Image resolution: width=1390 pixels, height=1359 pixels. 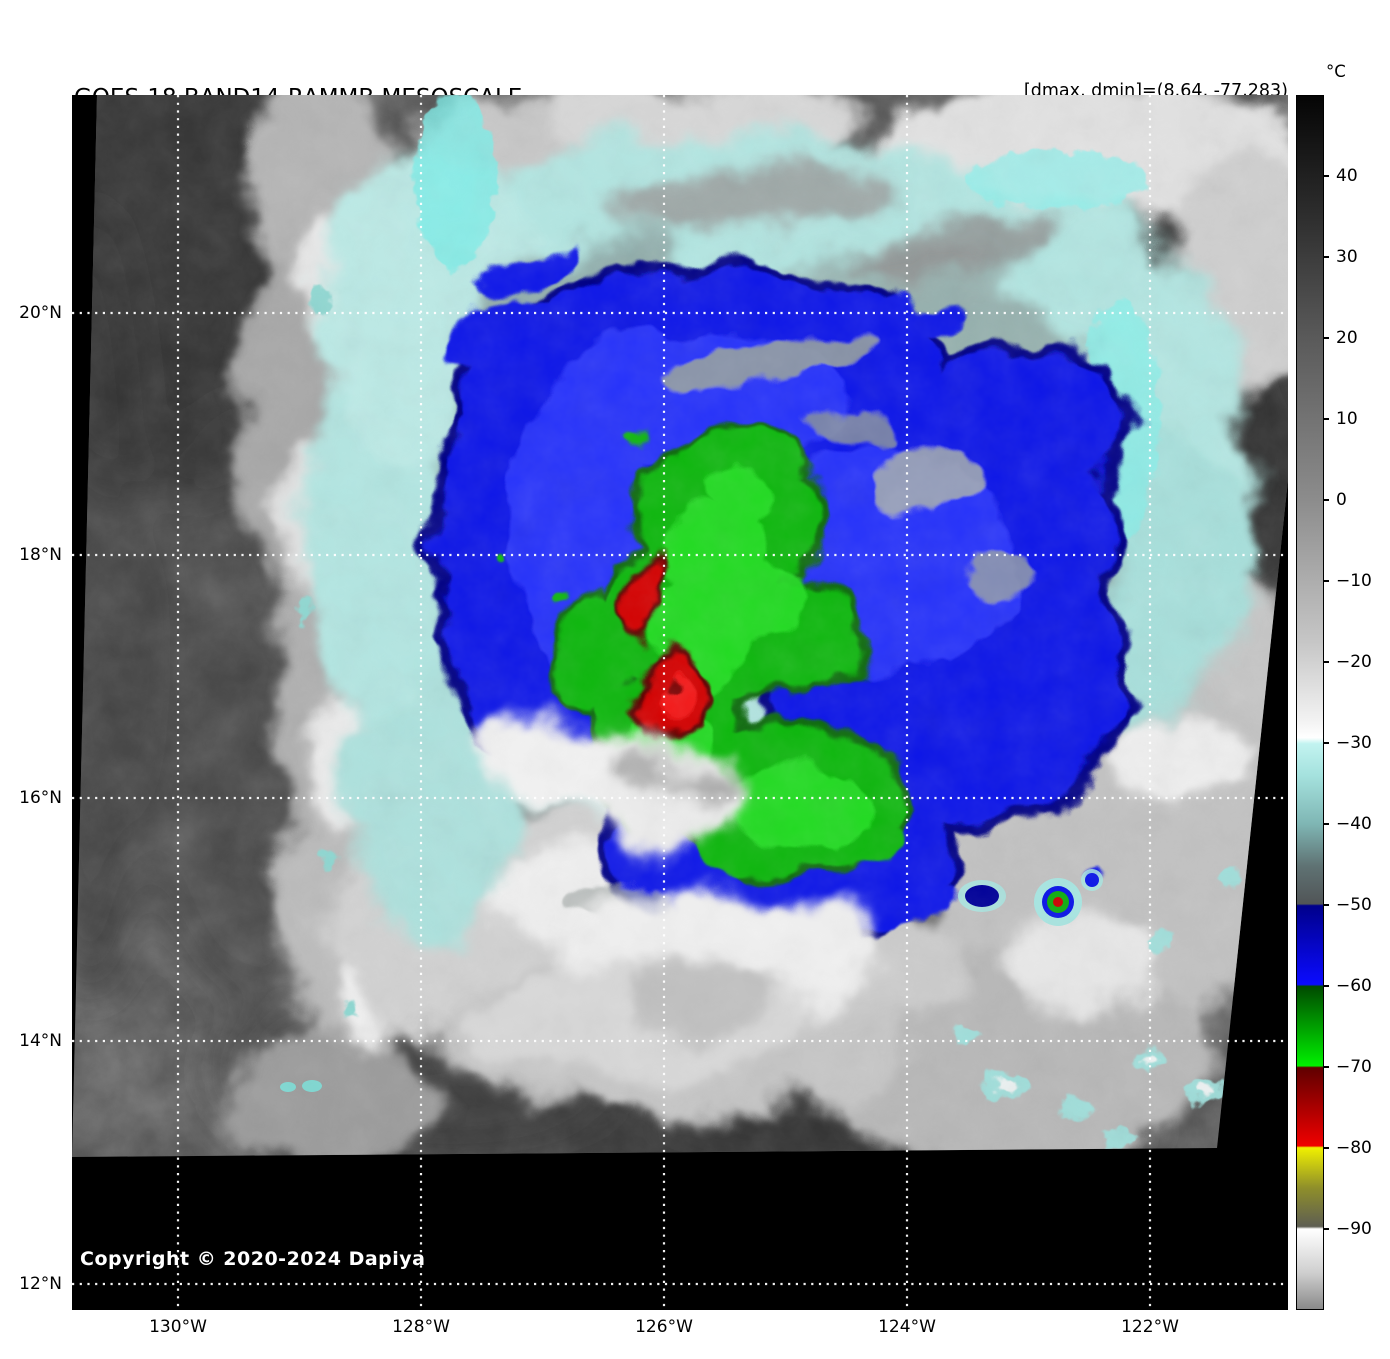 What do you see at coordinates (1347, 257) in the screenshot?
I see `colorbar-tick-label: 30` at bounding box center [1347, 257].